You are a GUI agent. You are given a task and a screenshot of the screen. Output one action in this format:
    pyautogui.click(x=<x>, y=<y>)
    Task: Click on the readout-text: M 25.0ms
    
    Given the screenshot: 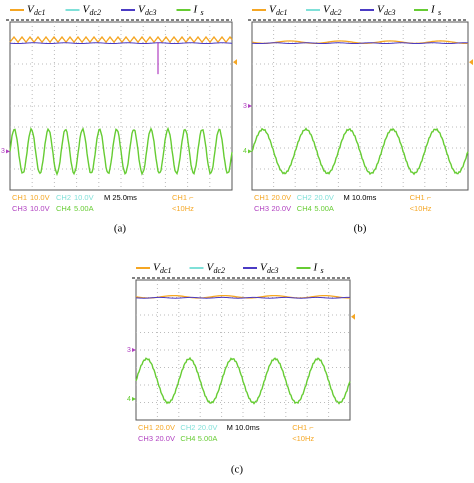 What is the action you would take?
    pyautogui.click(x=120, y=197)
    